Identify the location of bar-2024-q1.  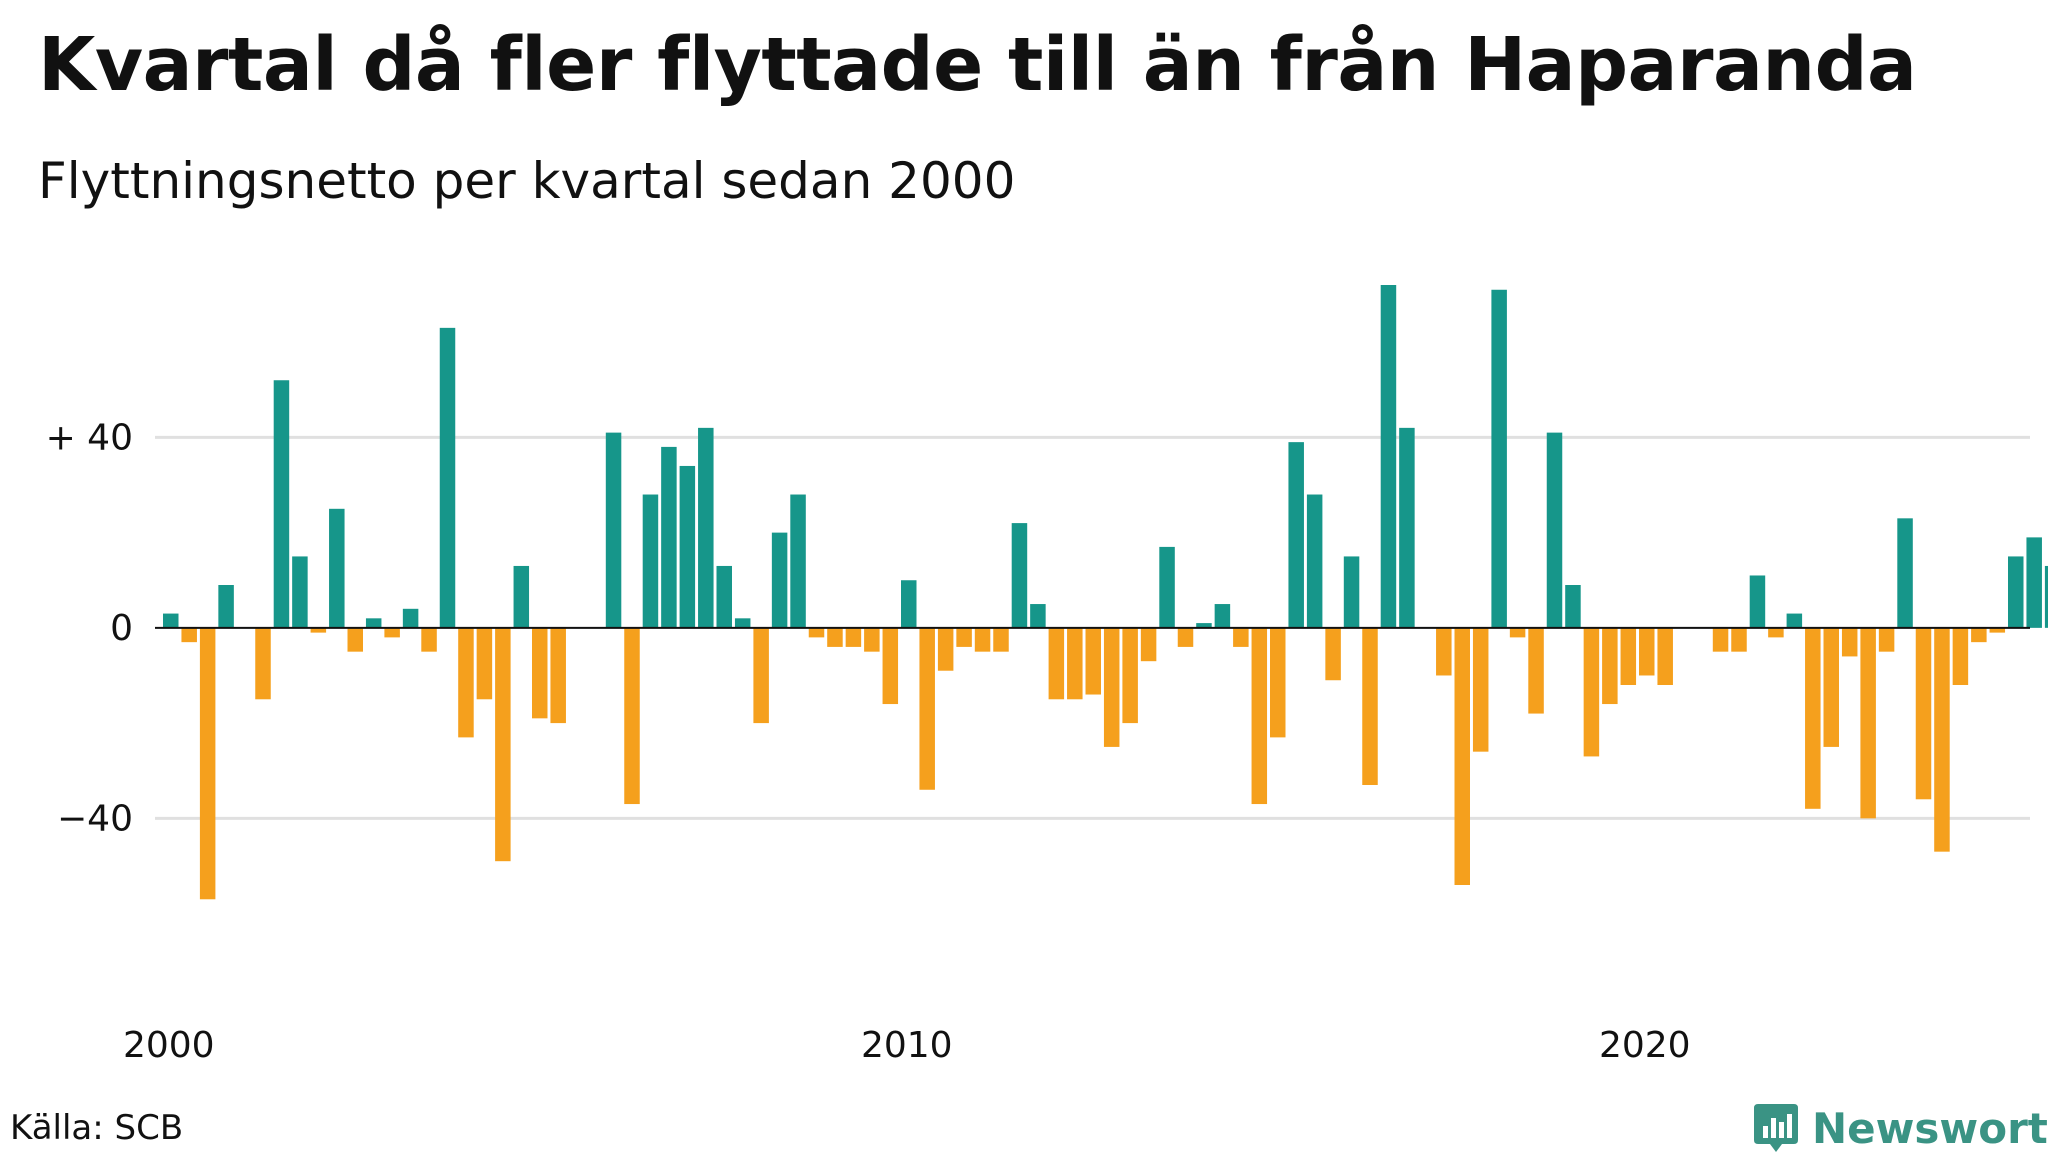
(1942, 739).